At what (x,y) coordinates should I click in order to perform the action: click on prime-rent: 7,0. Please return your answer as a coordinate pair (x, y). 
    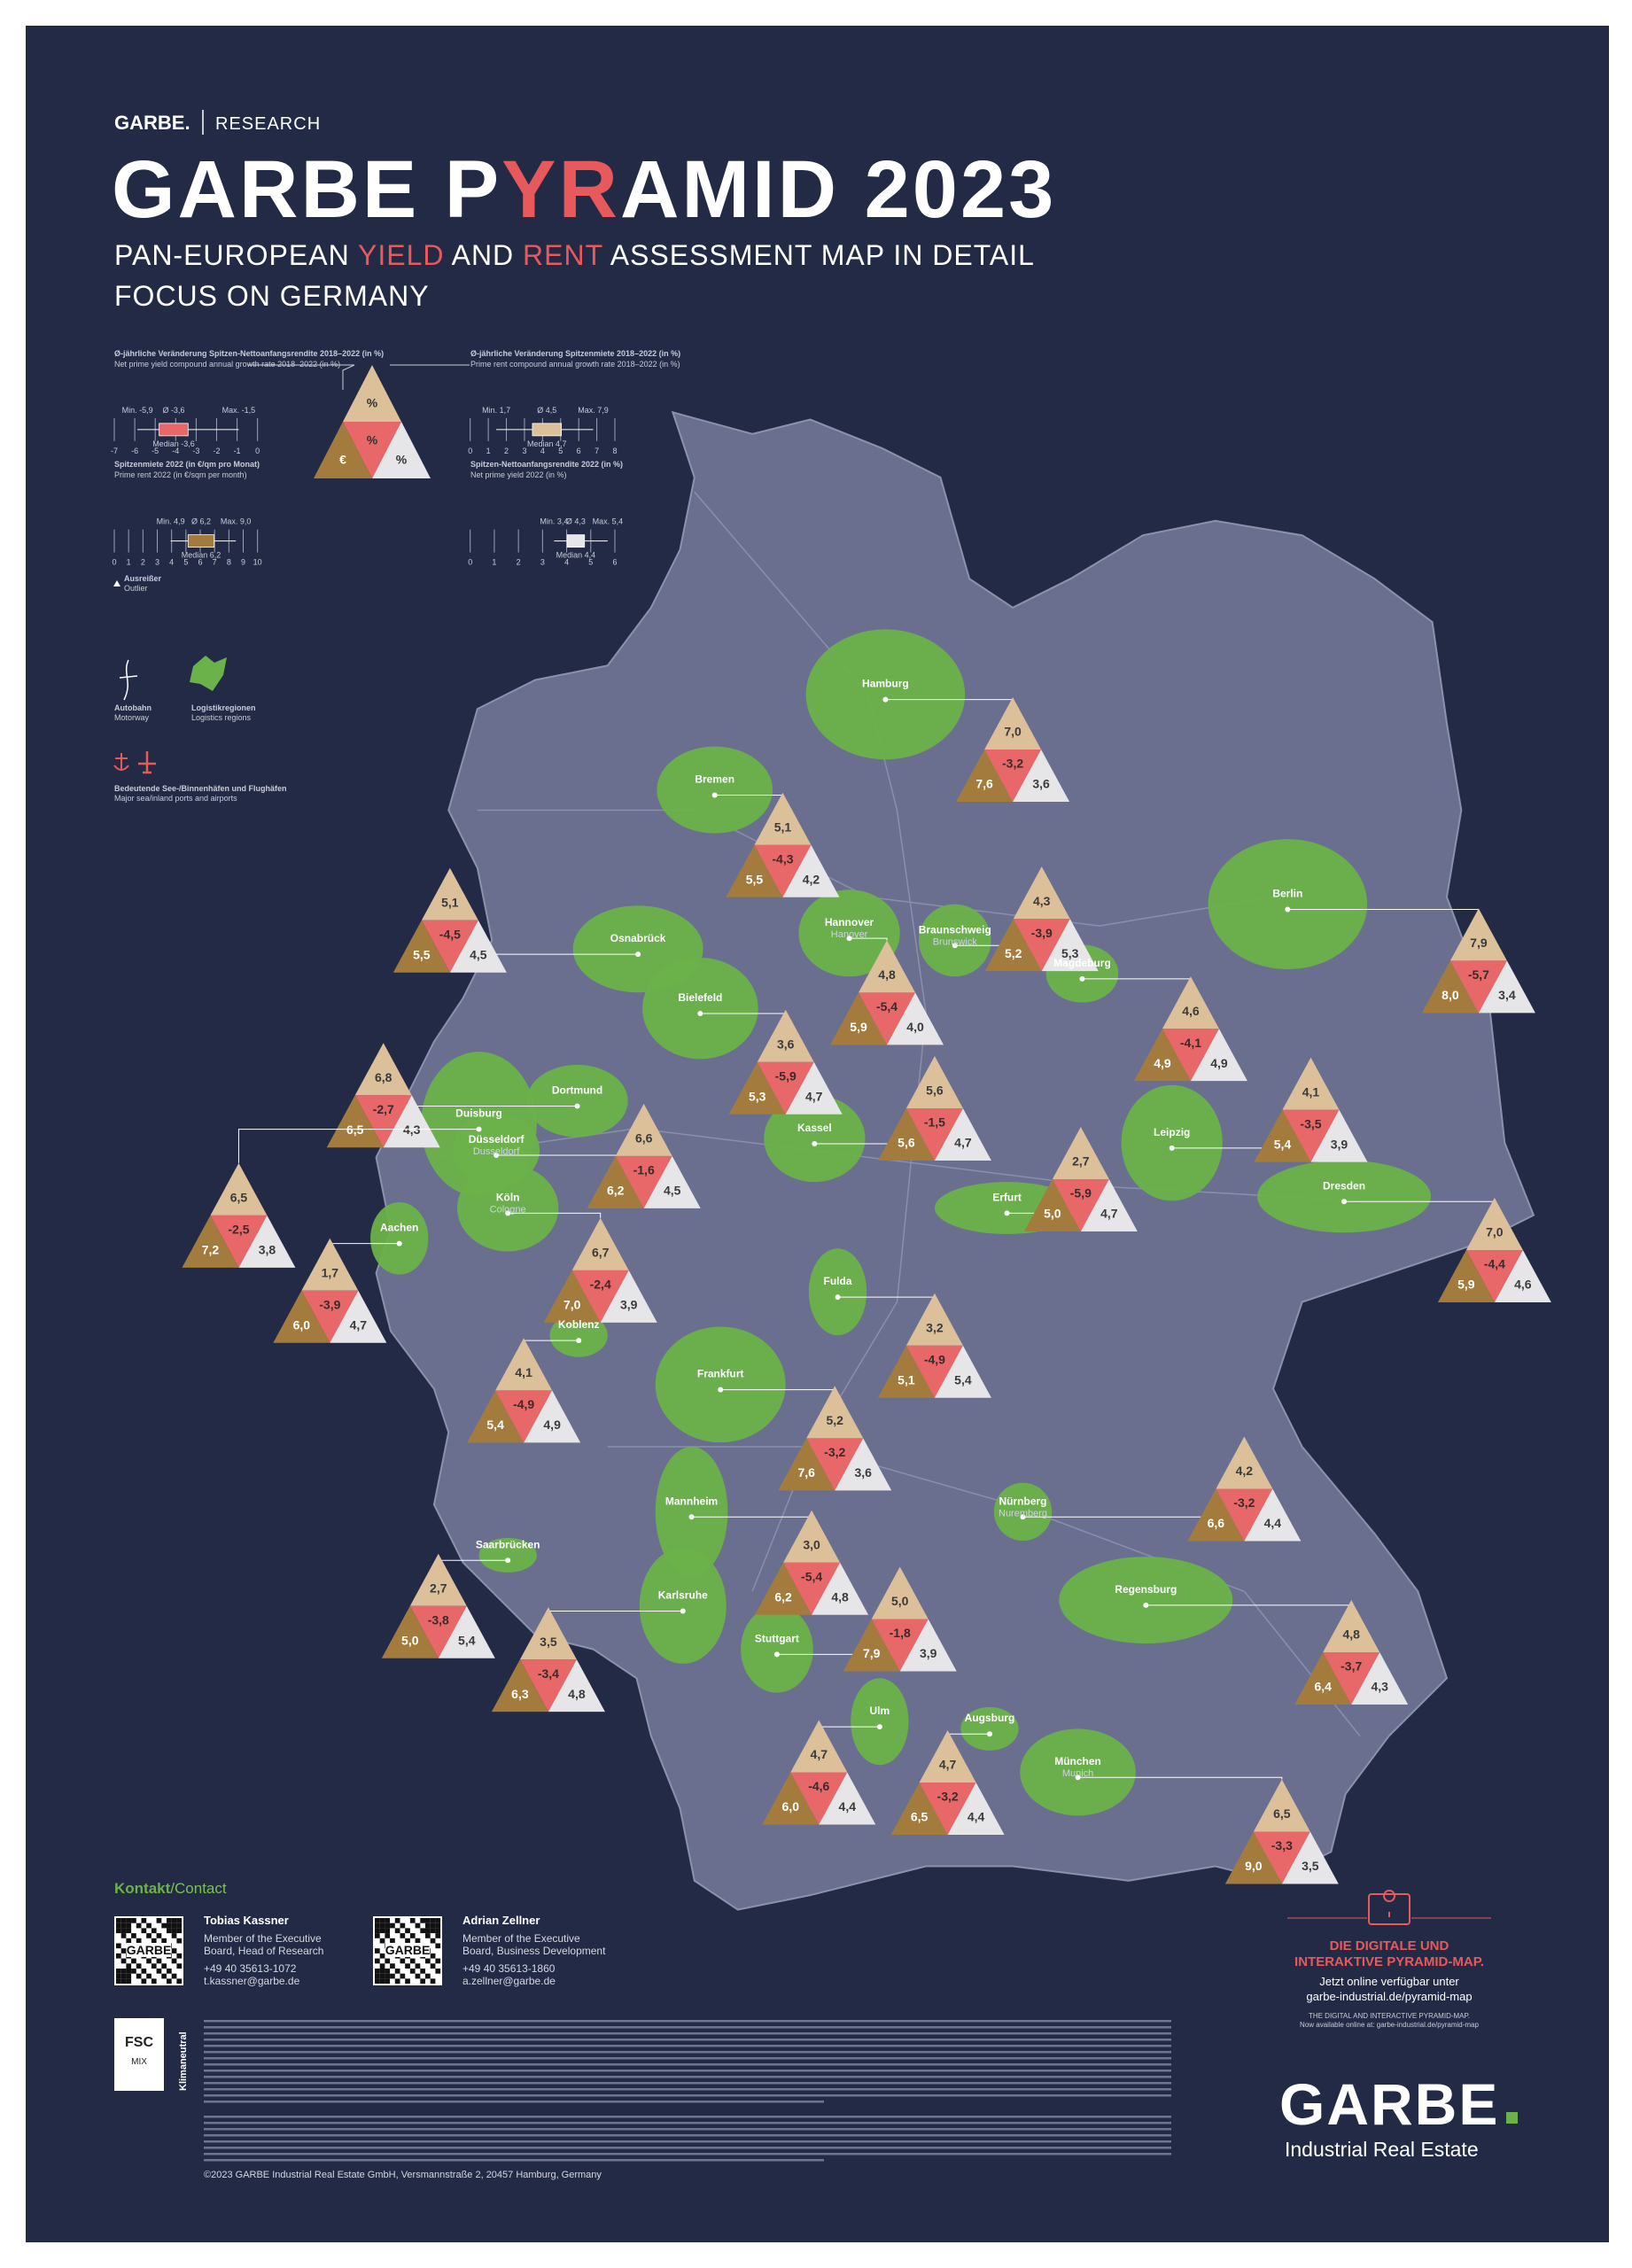
    Looking at the image, I should click on (572, 1305).